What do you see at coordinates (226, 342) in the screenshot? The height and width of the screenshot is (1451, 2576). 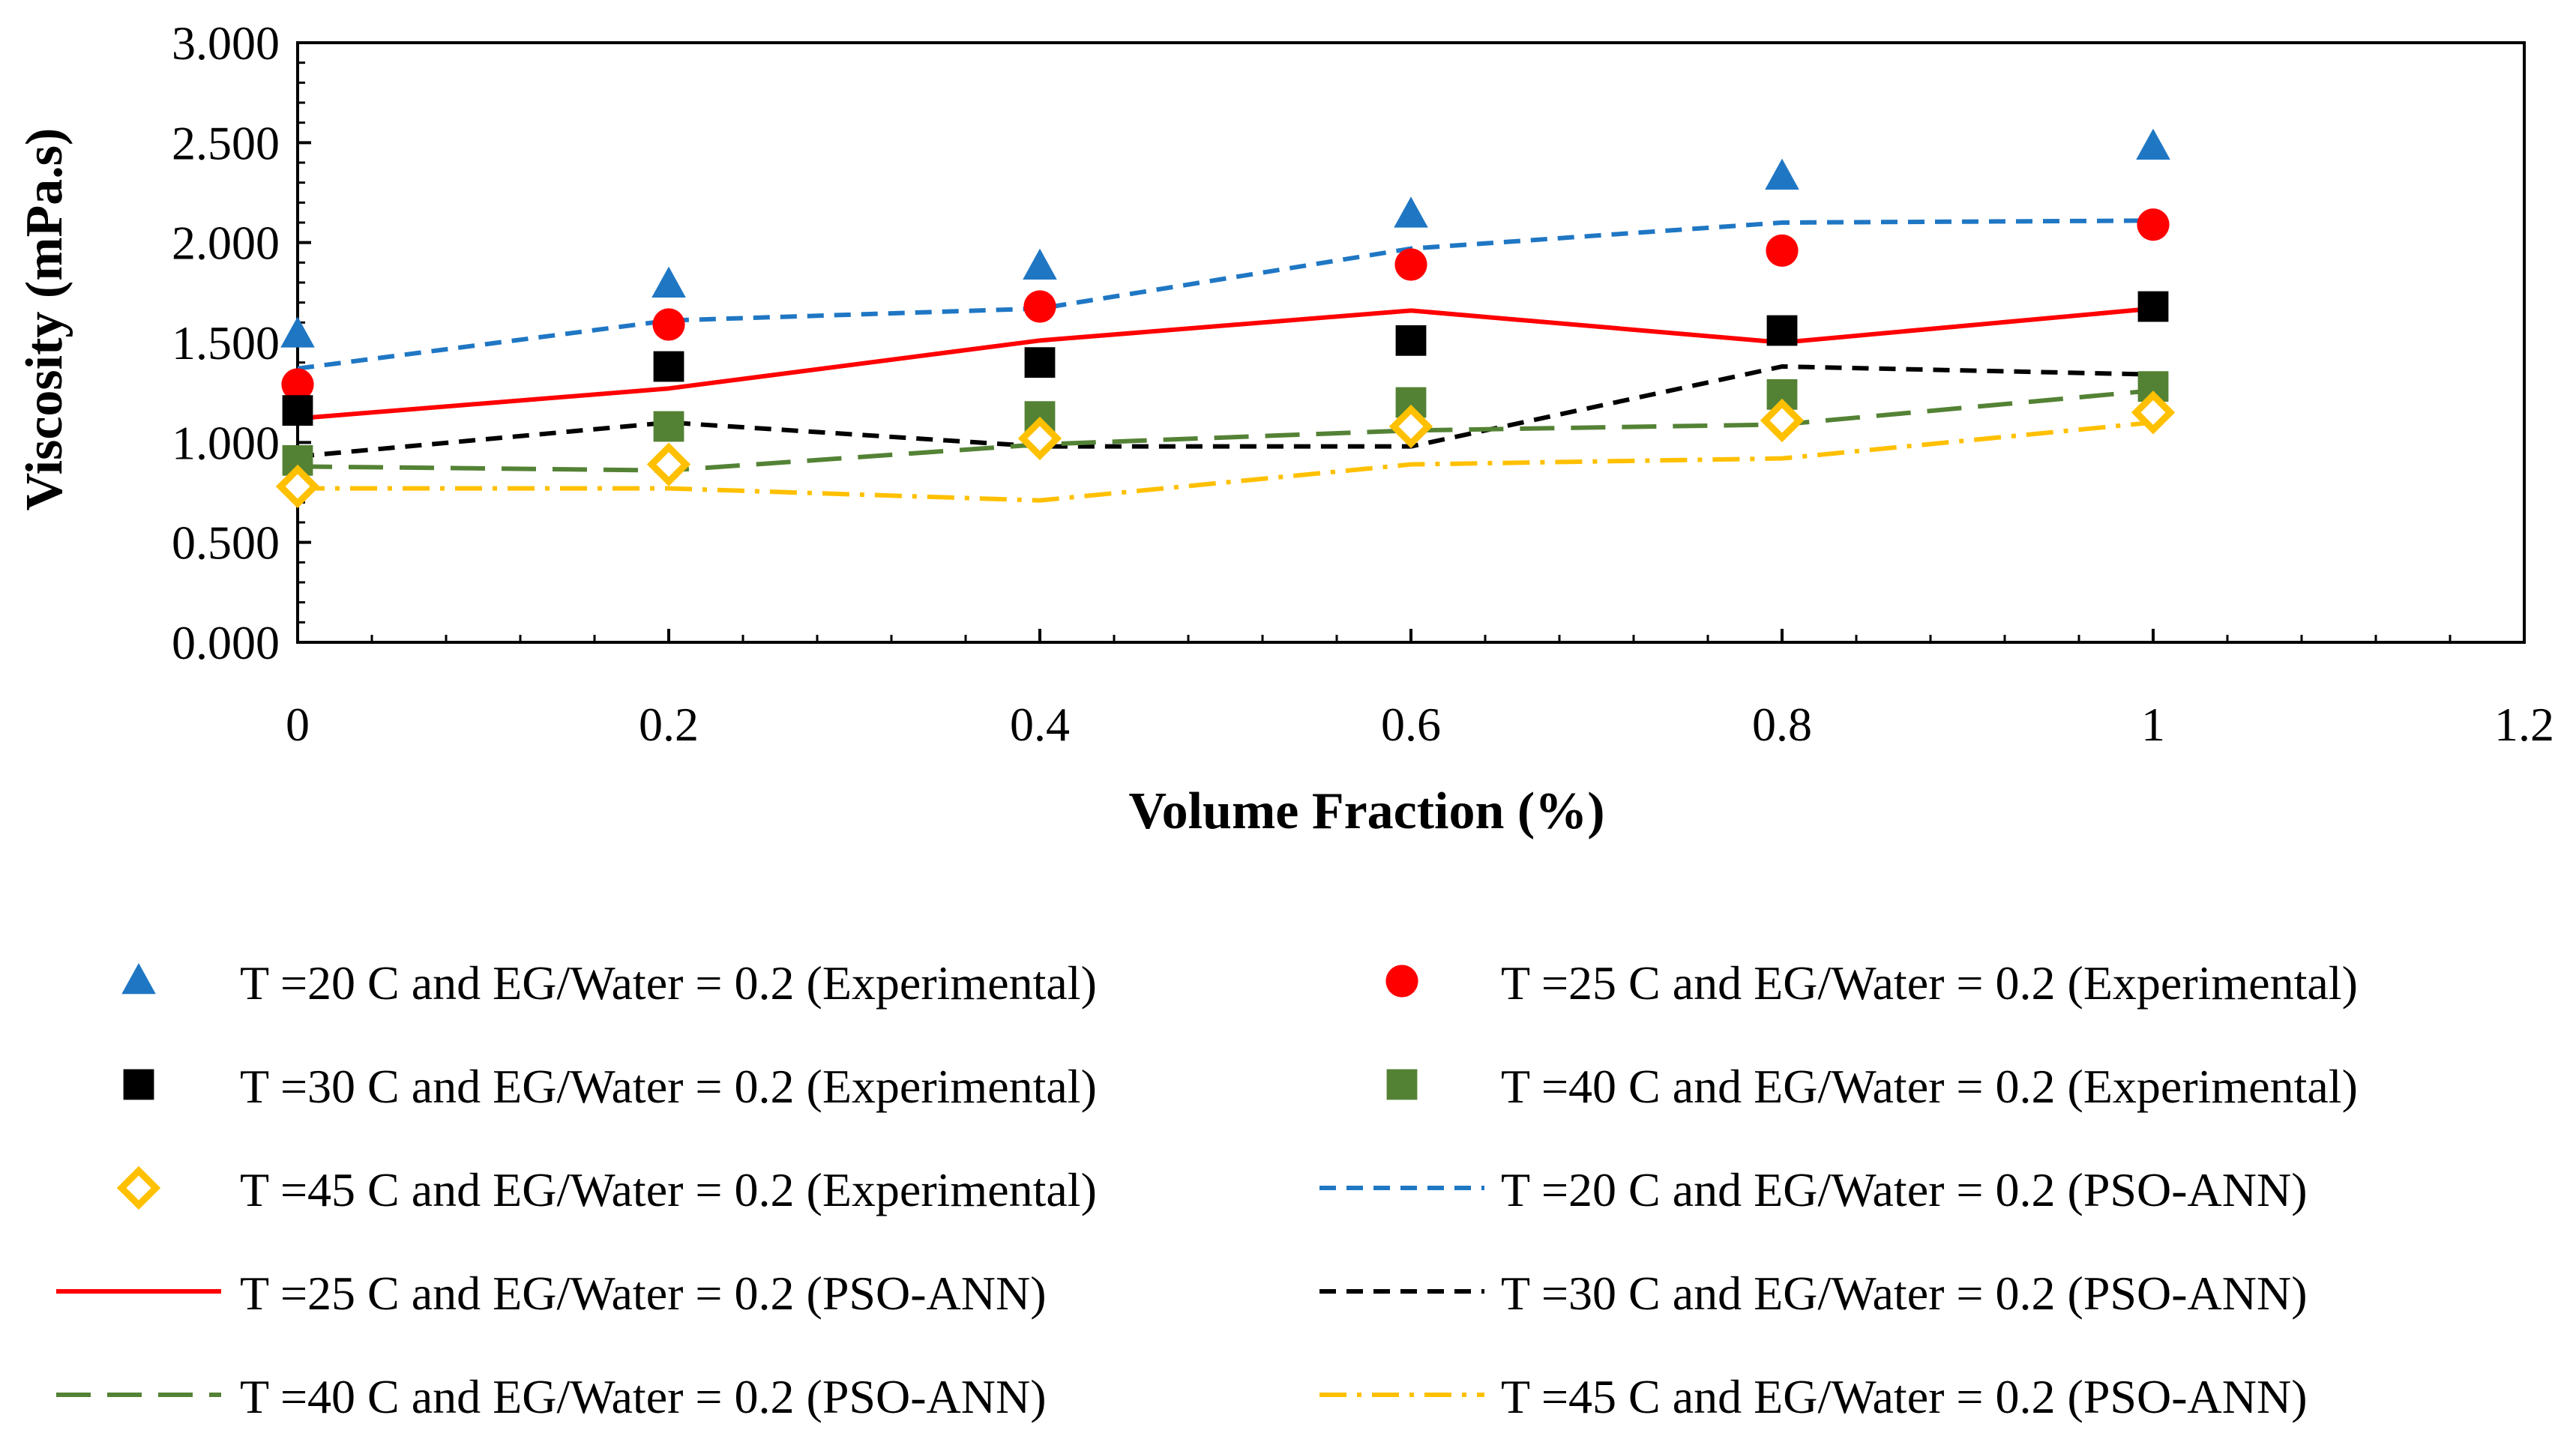 I see `y-tick-label: 1.500` at bounding box center [226, 342].